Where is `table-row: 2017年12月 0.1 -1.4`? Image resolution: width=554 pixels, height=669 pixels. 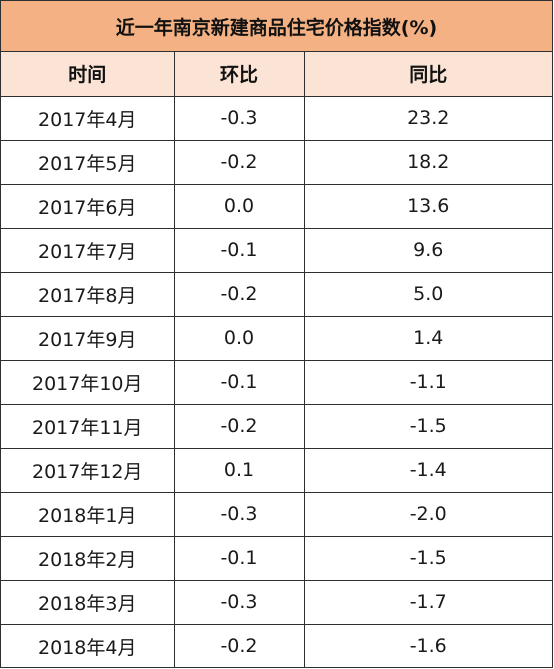
table-row: 2017年12月 0.1 -1.4 is located at coordinates (276, 470).